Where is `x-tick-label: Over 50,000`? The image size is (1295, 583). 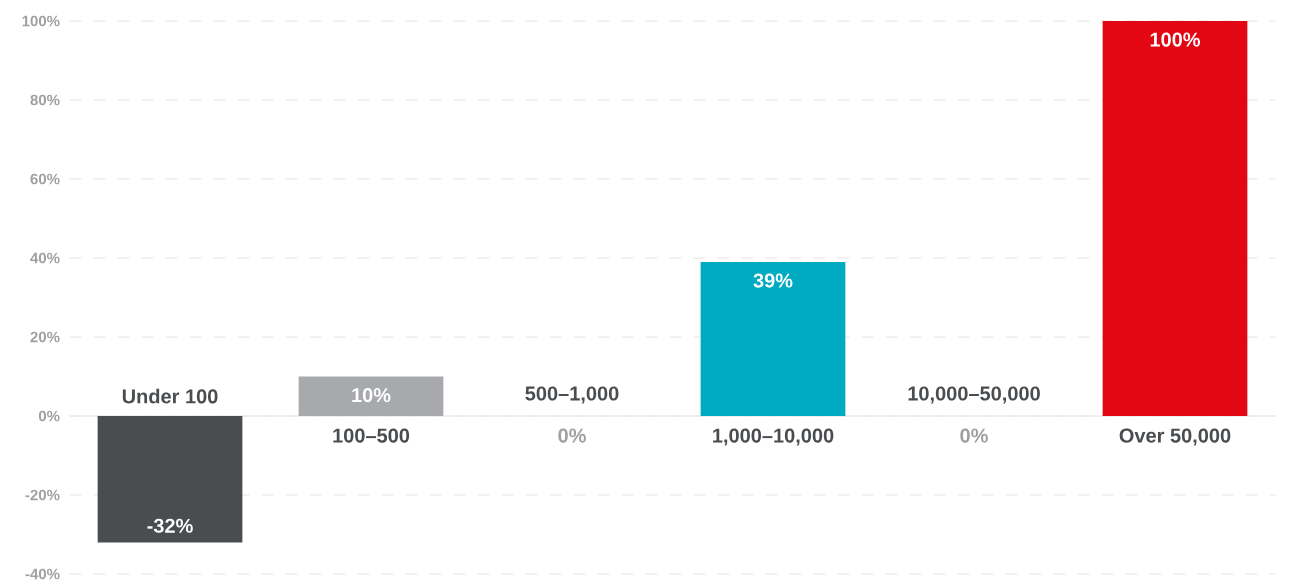 x-tick-label: Over 50,000 is located at coordinates (1175, 437).